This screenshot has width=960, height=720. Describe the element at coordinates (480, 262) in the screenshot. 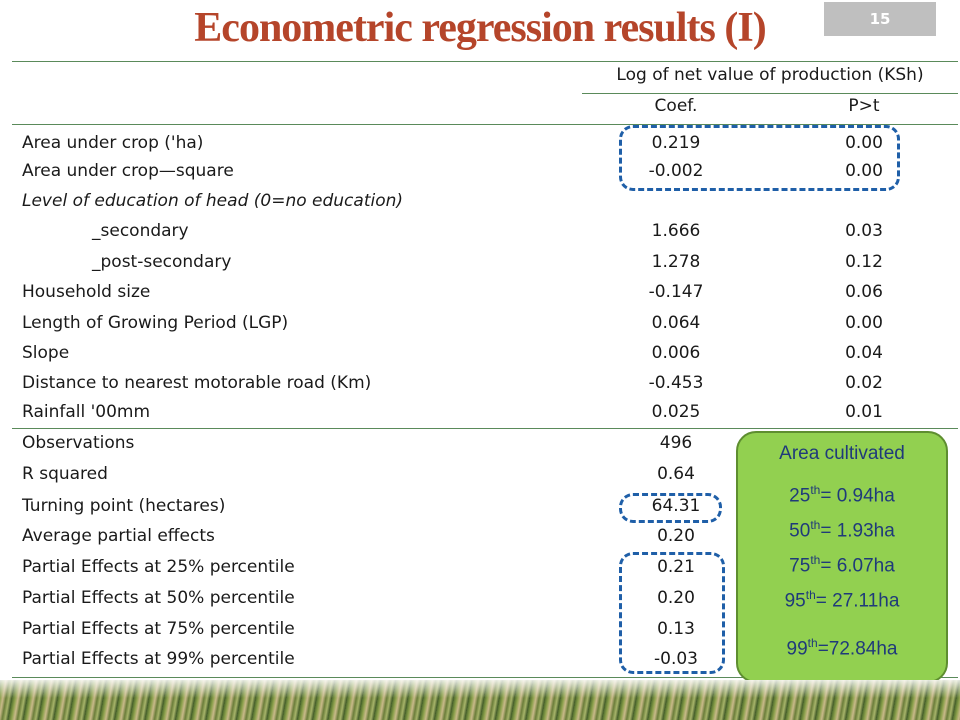

I see `table-row: _post-secondary 1.278 0.12` at that location.